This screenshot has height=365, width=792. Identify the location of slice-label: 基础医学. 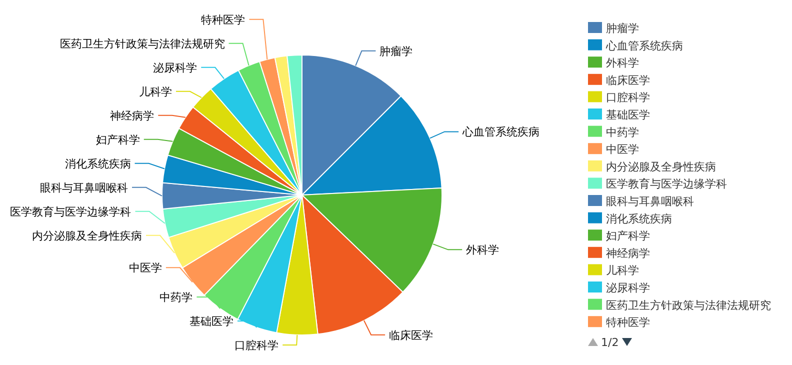
(211, 321).